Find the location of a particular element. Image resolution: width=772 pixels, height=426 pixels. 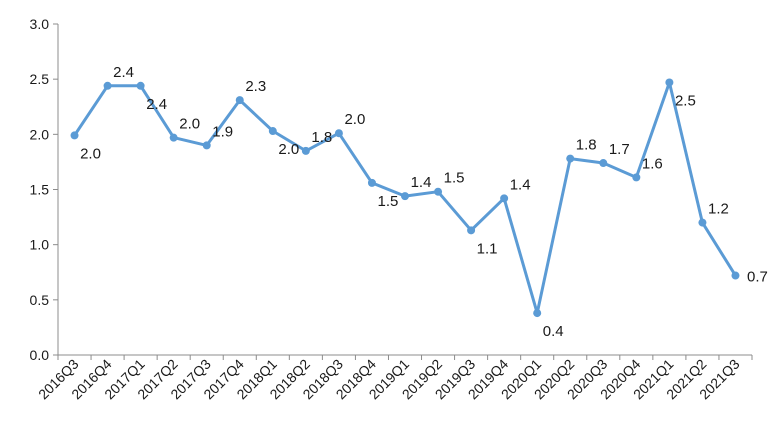

data-label: 0.4 is located at coordinates (553, 331).